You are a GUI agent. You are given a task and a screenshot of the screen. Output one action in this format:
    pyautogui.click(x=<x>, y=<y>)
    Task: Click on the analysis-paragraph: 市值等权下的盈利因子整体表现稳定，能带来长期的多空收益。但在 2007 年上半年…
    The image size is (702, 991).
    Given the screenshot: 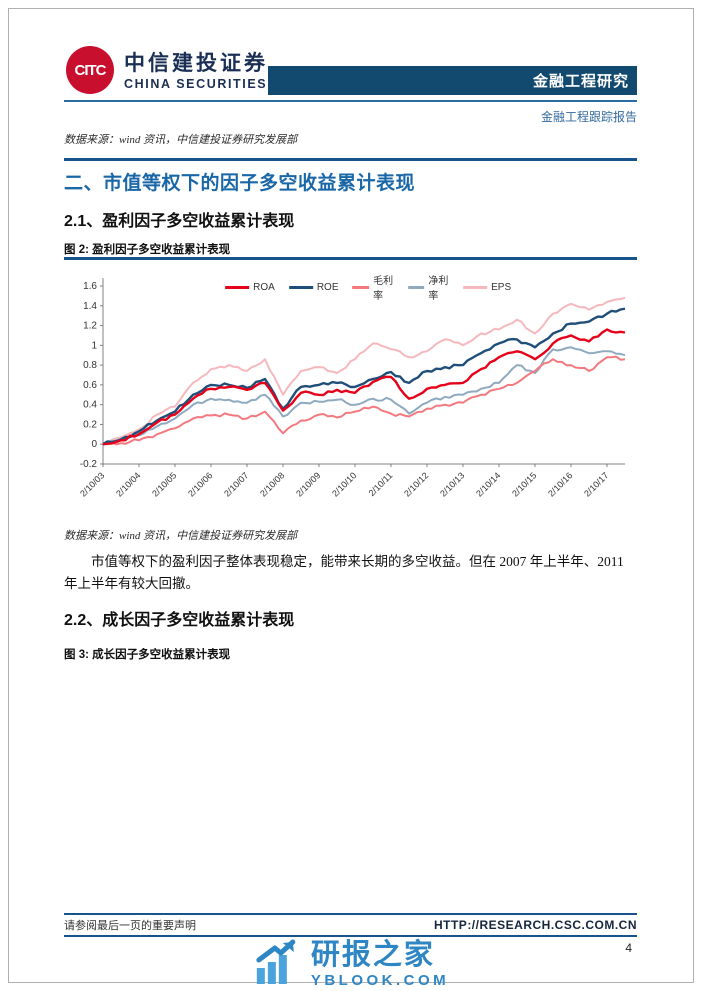 What is the action you would take?
    pyautogui.click(x=344, y=572)
    